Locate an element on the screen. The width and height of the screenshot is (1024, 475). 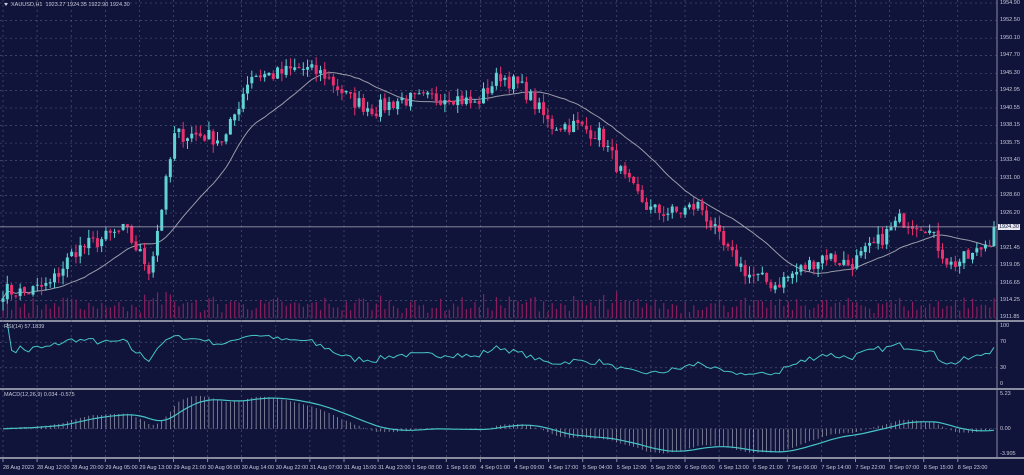
time-axis-label: 29 Aug 13:00 is located at coordinates (155, 468).